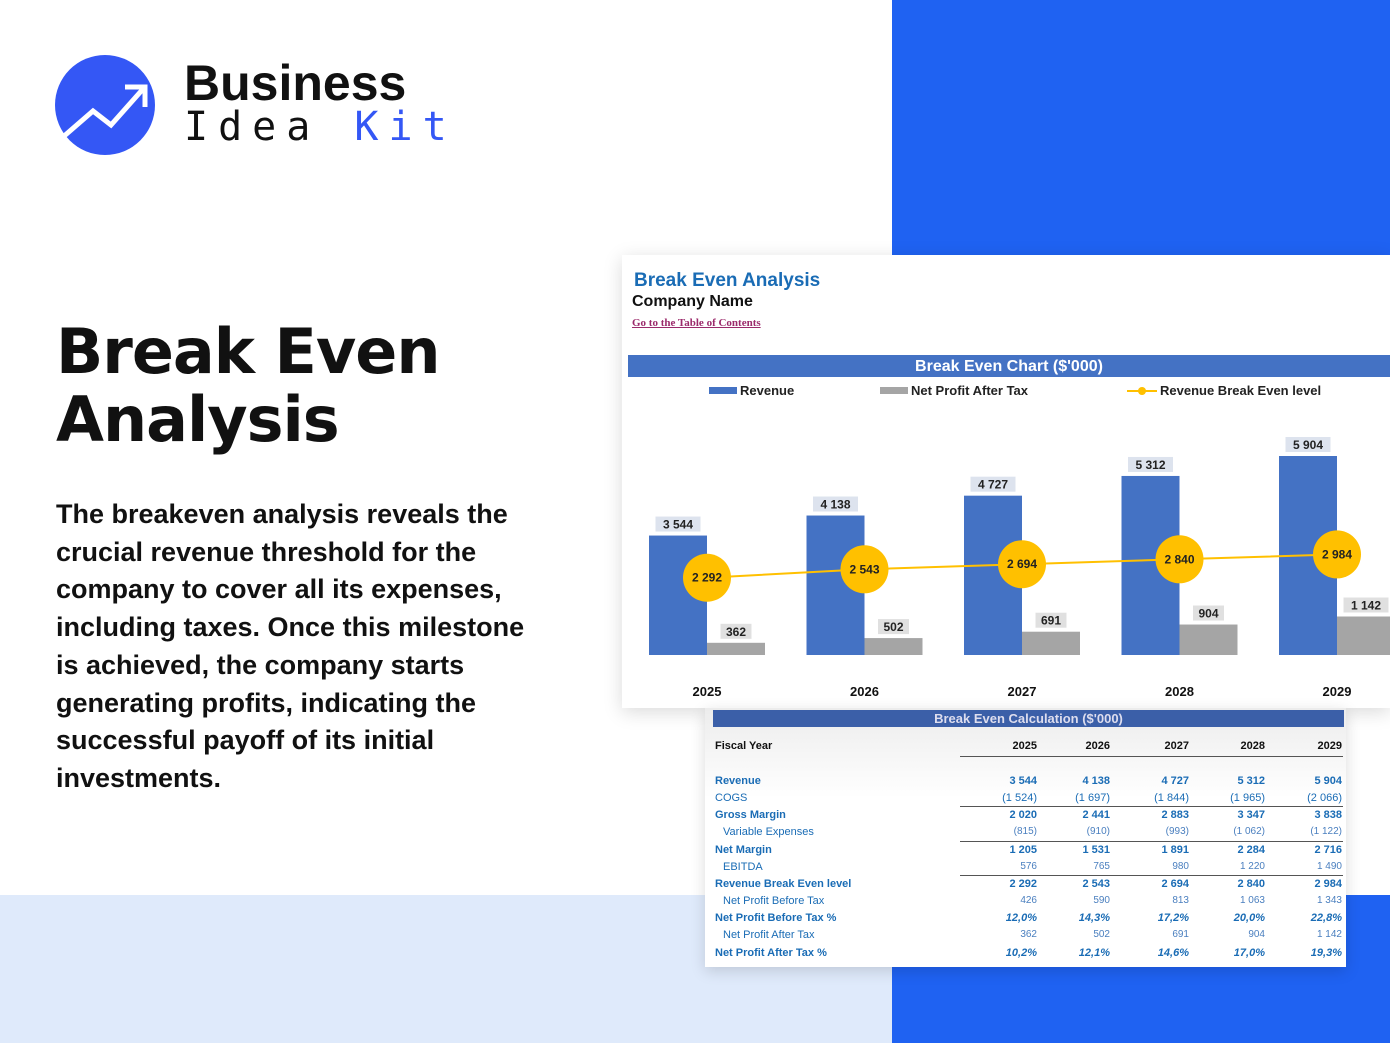  Describe the element at coordinates (1249, 832) in the screenshot. I see `cell-value: (1 062)` at that location.